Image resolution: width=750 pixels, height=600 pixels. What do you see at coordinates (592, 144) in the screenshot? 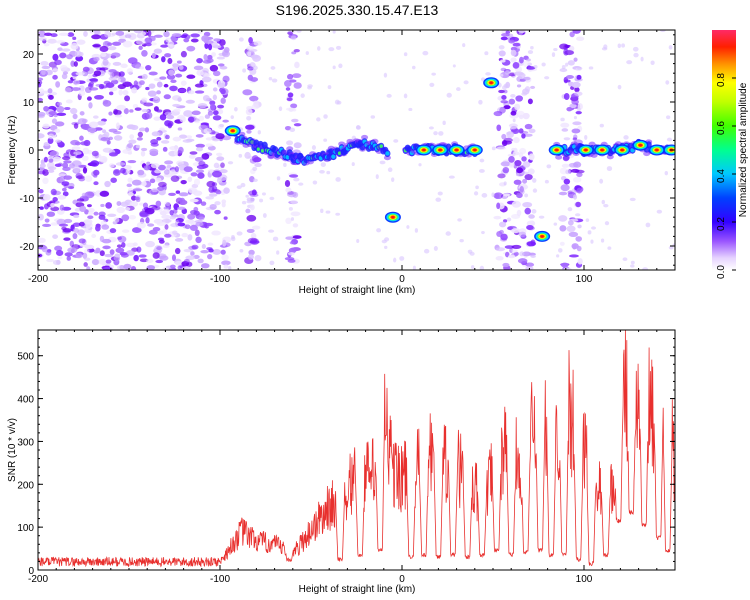
I see `ridge-halo` at bounding box center [592, 144].